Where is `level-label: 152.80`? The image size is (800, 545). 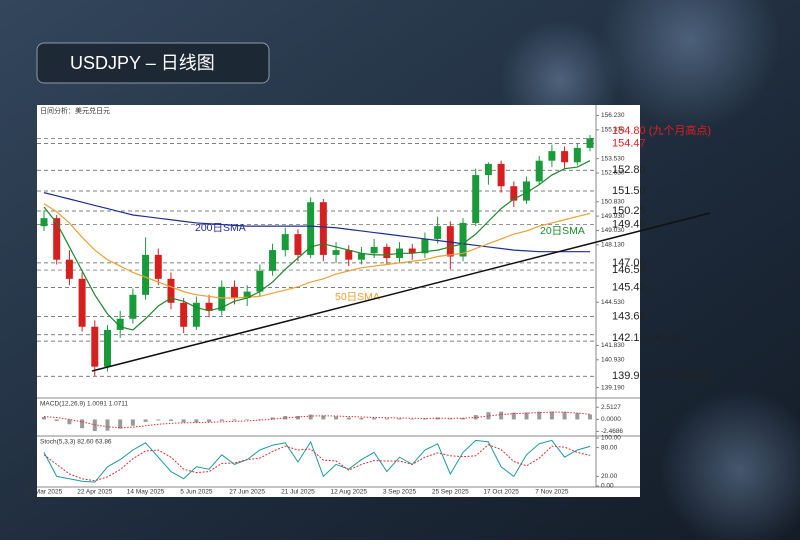 level-label: 152.80 is located at coordinates (629, 170).